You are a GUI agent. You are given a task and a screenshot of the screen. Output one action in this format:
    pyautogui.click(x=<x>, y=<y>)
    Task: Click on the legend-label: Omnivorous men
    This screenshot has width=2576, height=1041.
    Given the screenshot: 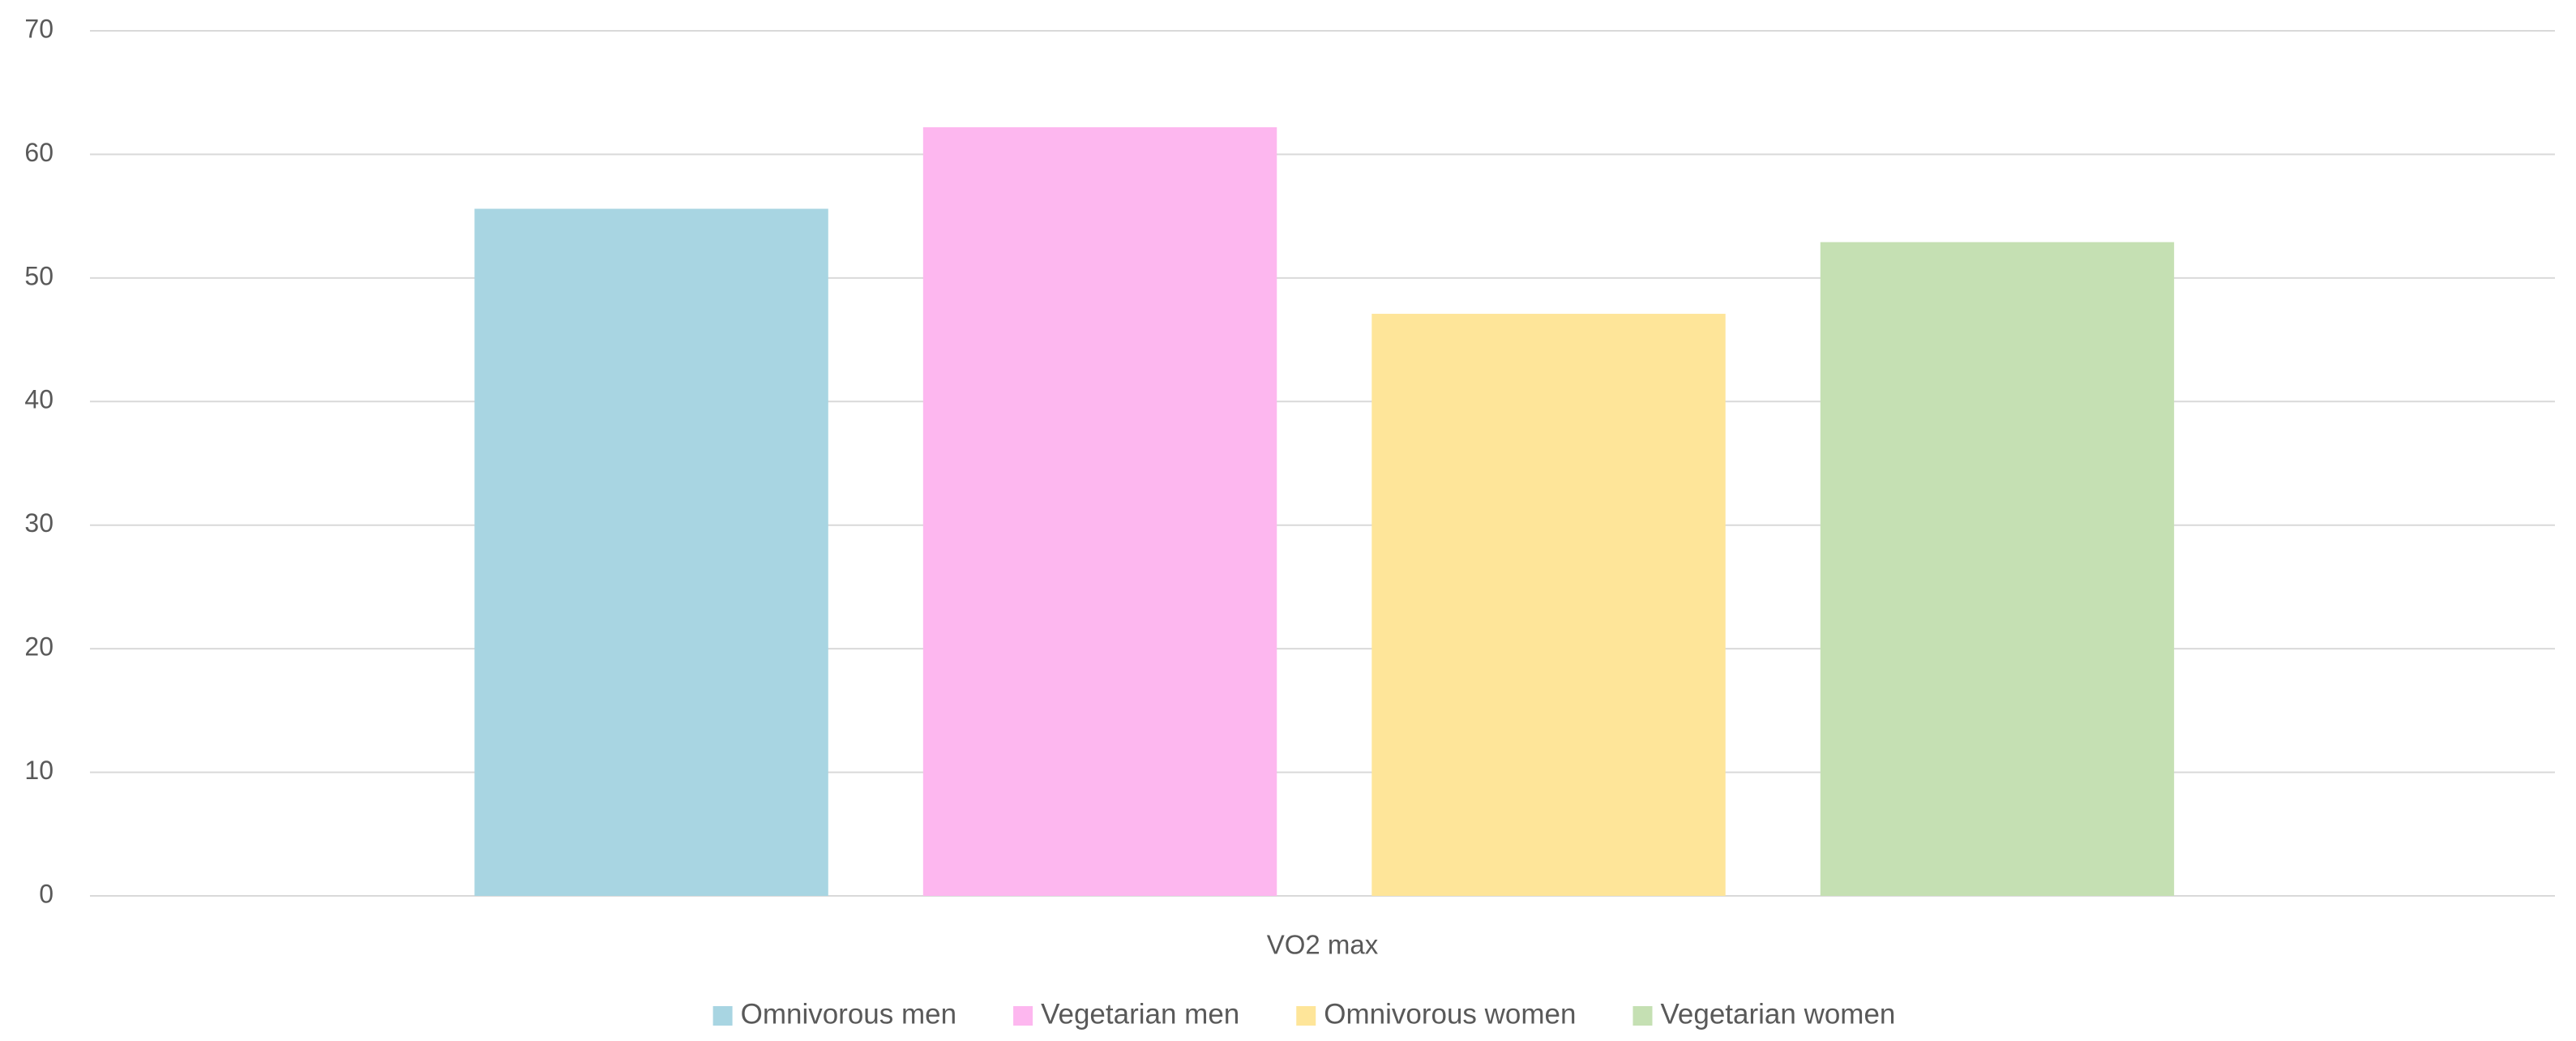 What is the action you would take?
    pyautogui.click(x=848, y=1014)
    